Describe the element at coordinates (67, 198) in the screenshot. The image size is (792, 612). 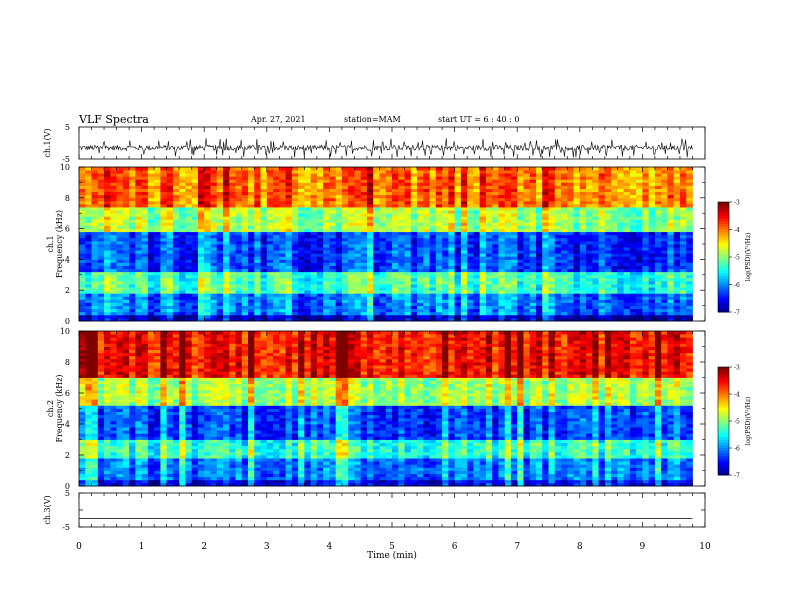
I see `ch1-spectrogram-ytick-label: 8` at that location.